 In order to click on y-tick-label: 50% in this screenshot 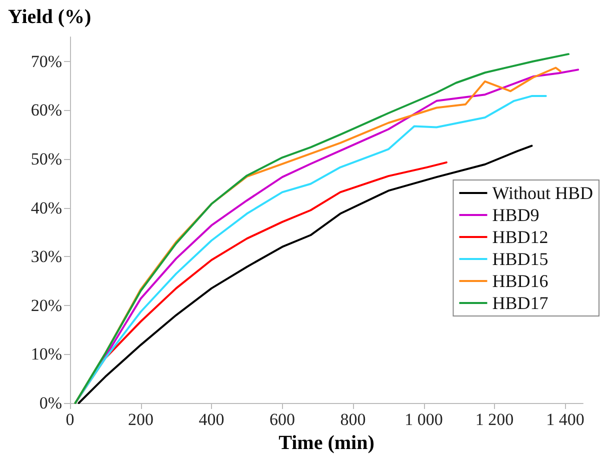, I will do `click(46, 159)`.